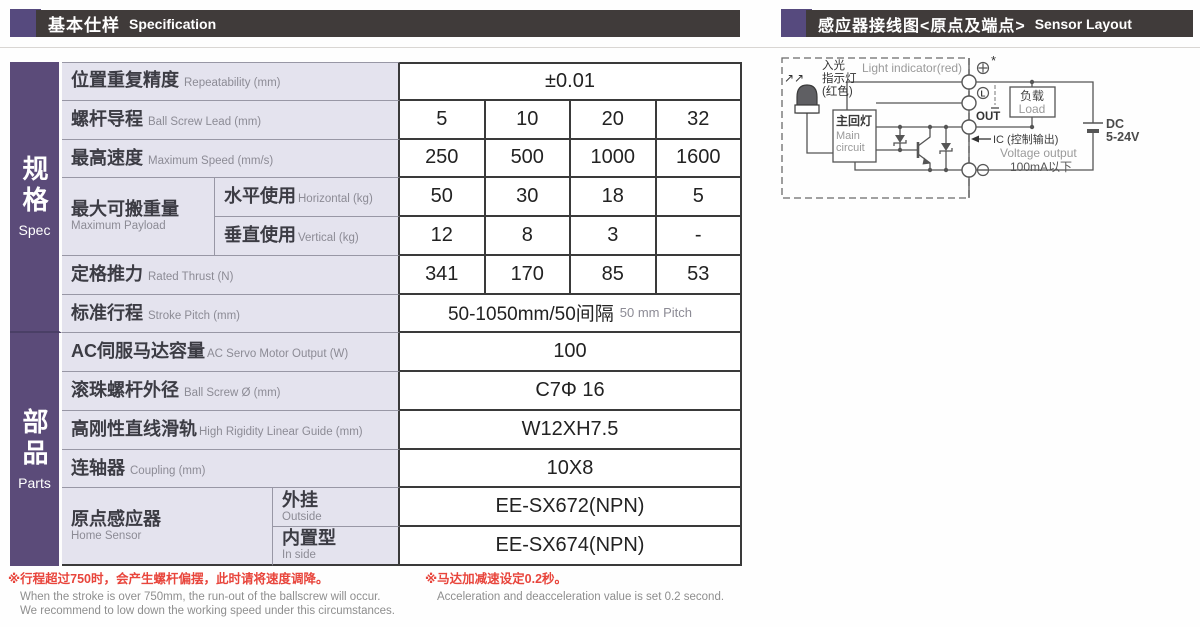  I want to click on label-en: Outside, so click(302, 516).